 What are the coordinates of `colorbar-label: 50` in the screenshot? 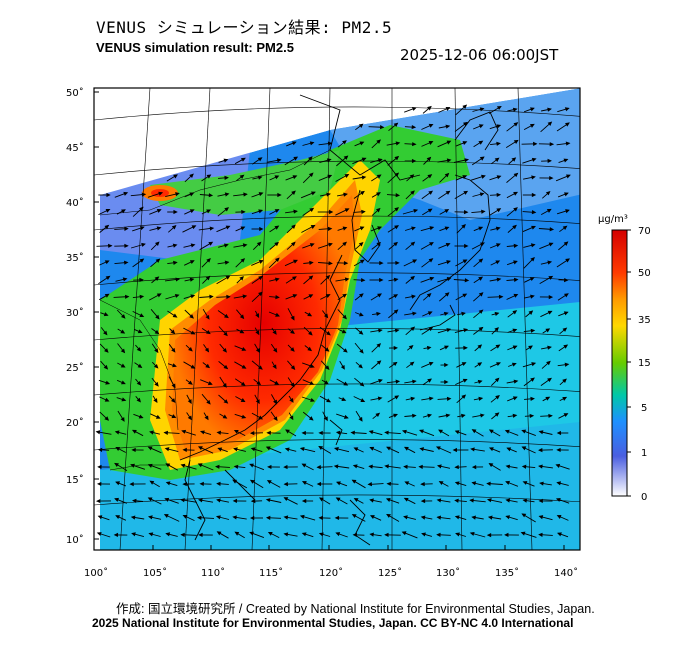 It's located at (644, 273).